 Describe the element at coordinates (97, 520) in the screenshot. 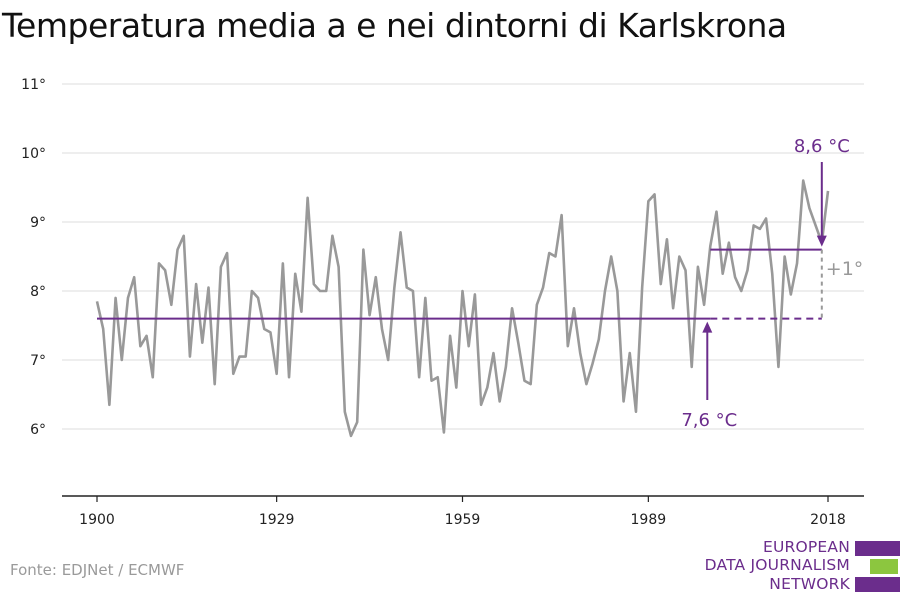

I see `x-tick-label-1900: 1900` at that location.